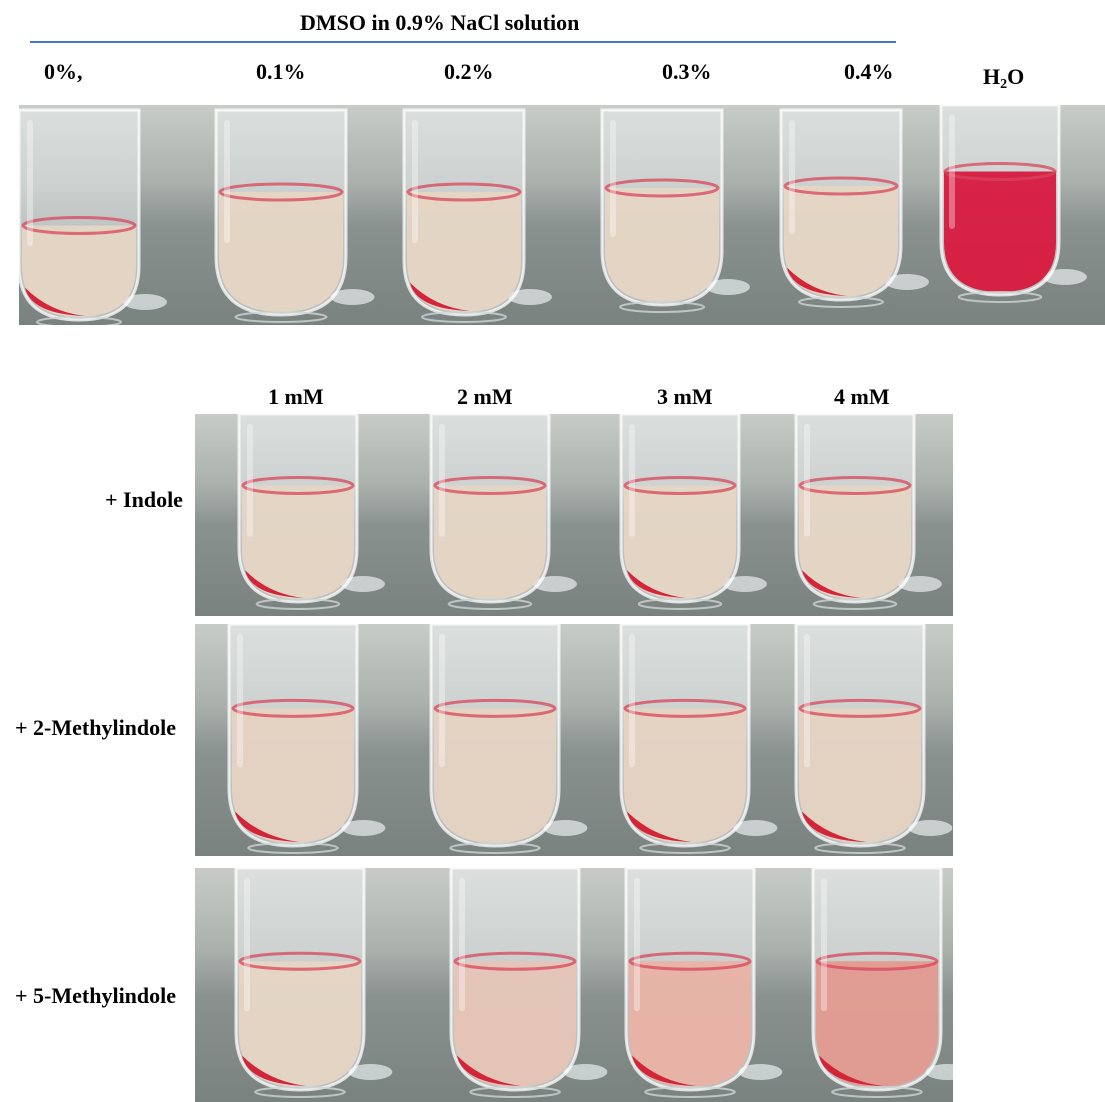 This screenshot has height=1102, width=1105. What do you see at coordinates (440, 22) in the screenshot?
I see `figure-title: DMSO in 0.9% NaCl solution` at bounding box center [440, 22].